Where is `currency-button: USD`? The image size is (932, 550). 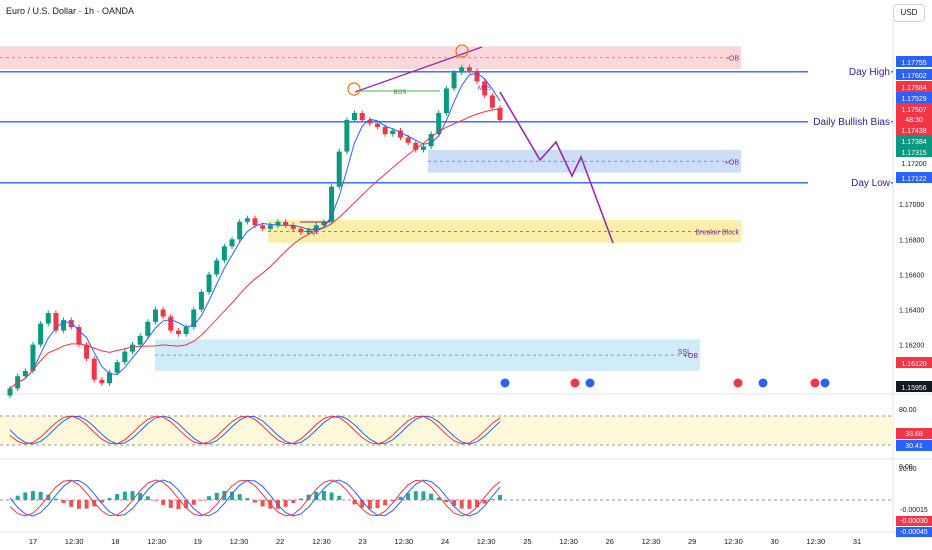
currency-button: USD is located at coordinates (909, 13).